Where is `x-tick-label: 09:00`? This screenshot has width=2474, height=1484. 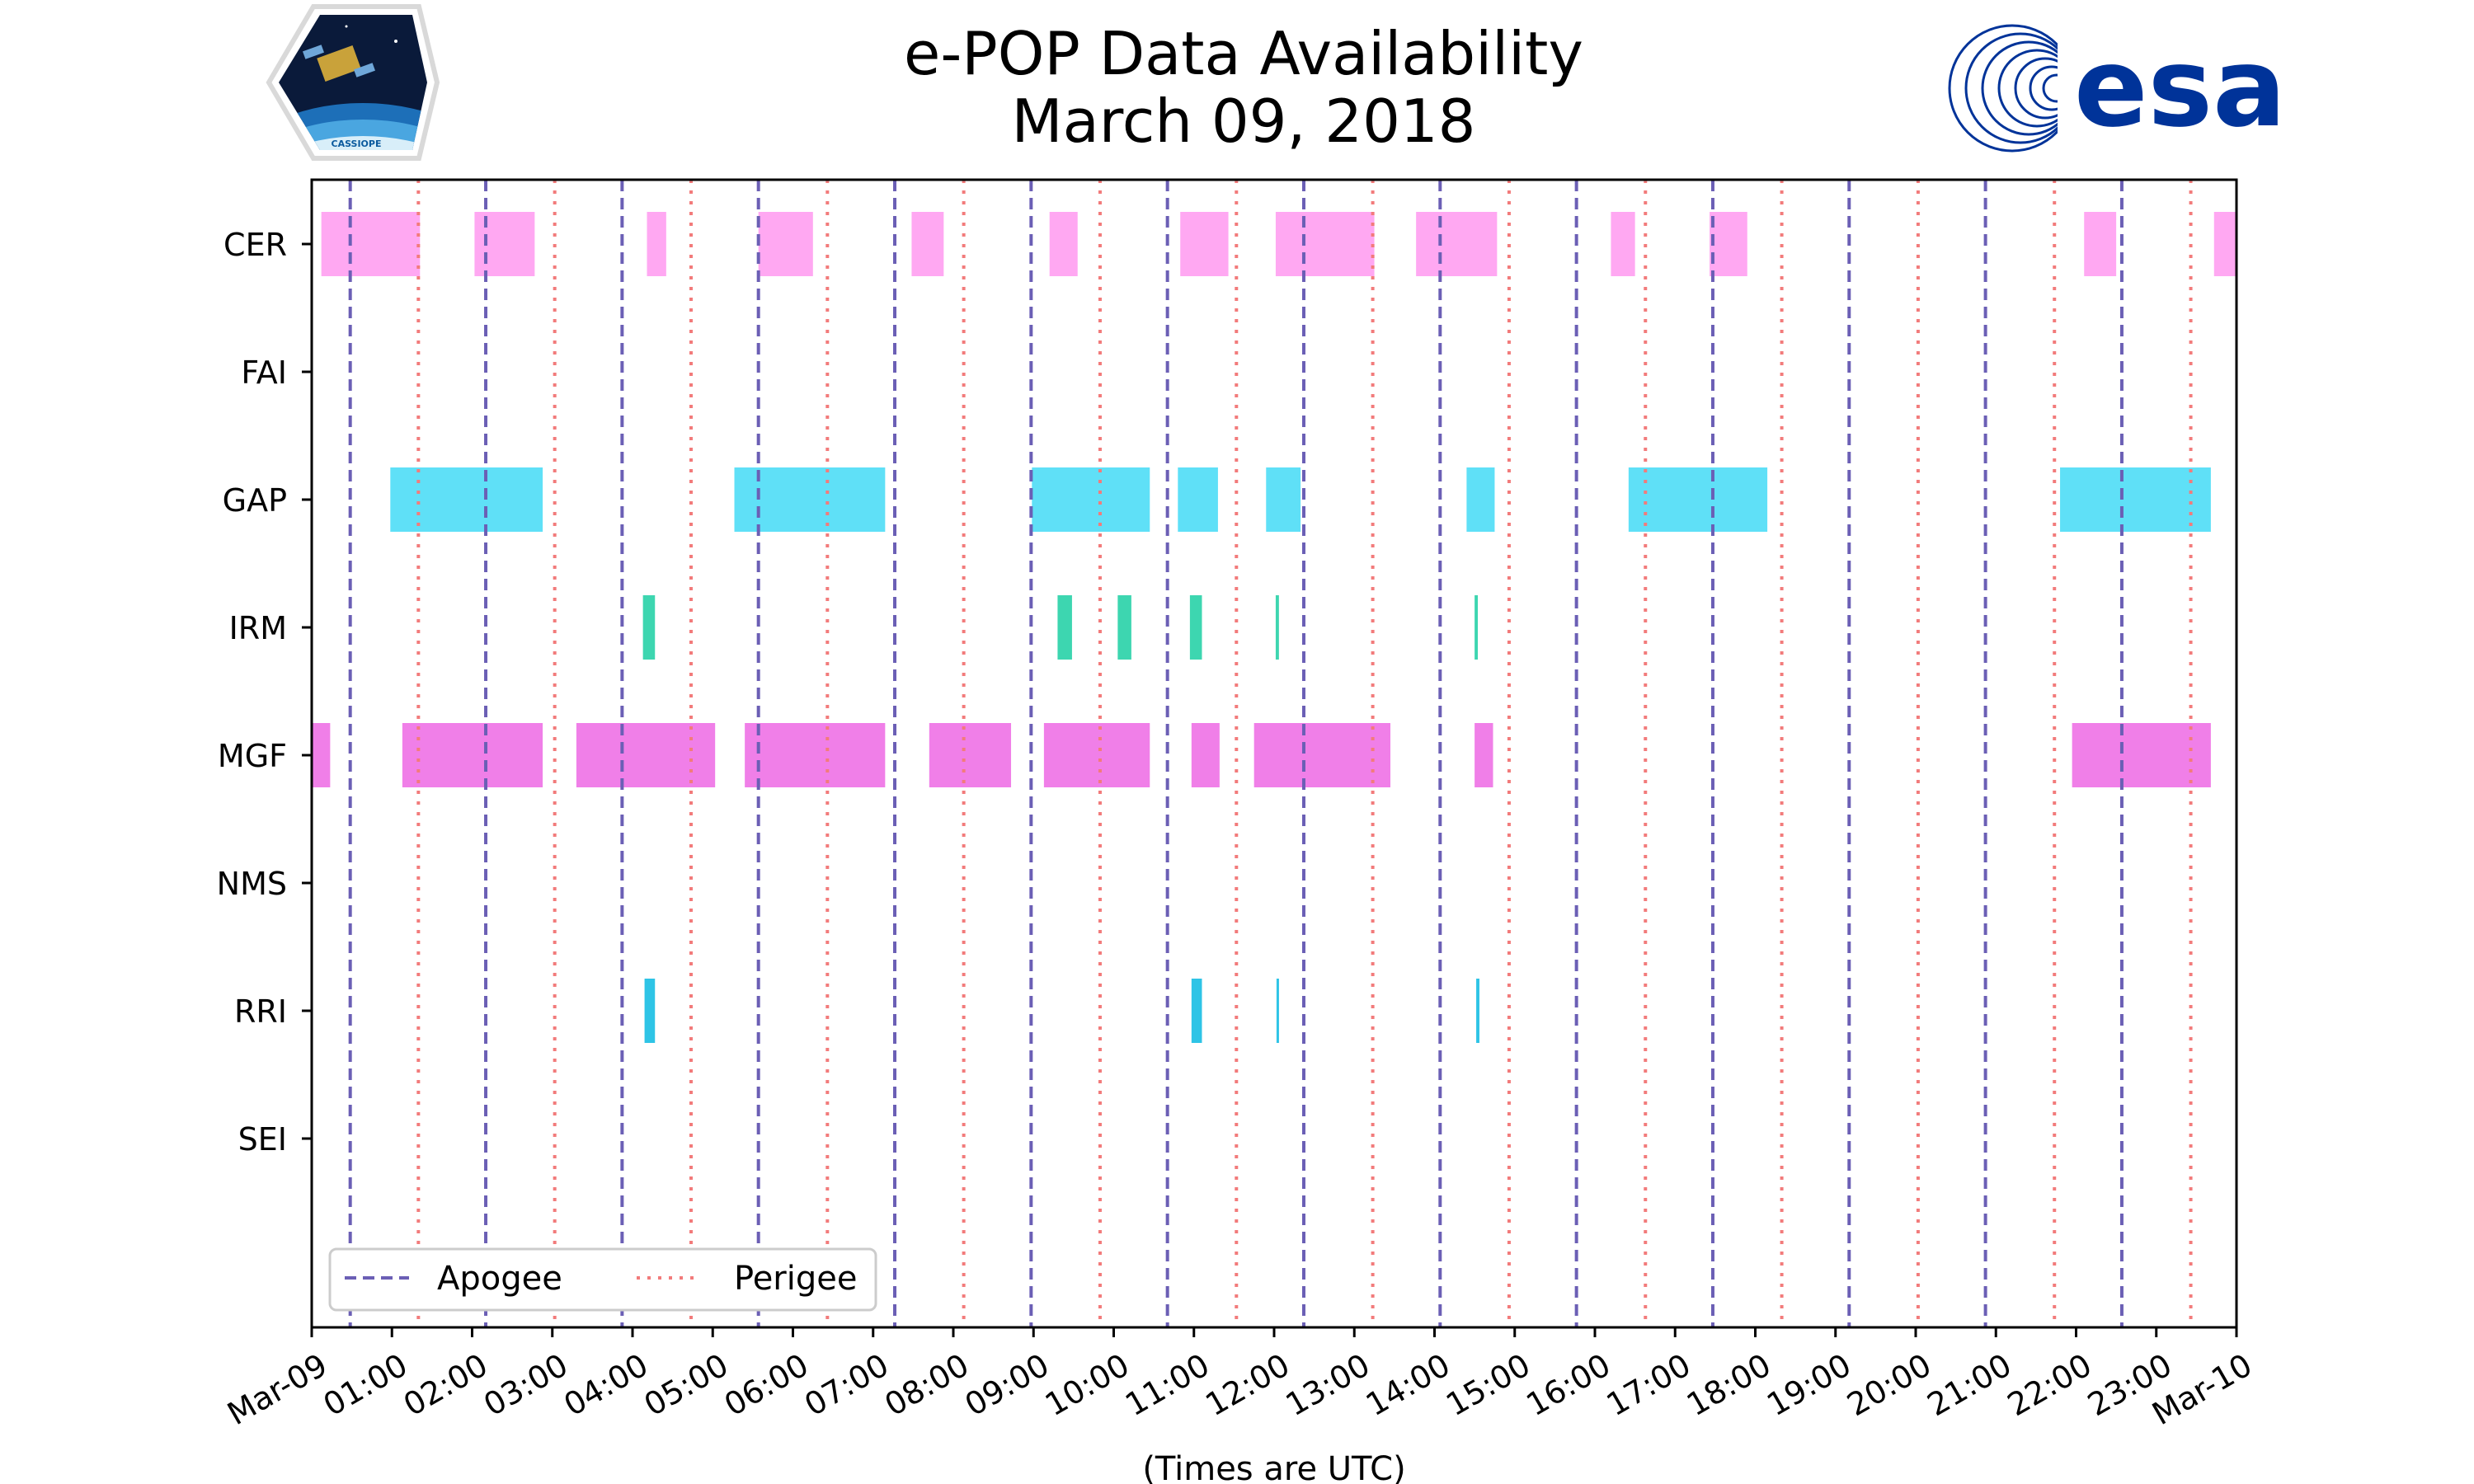 x-tick-label: 09:00 is located at coordinates (1007, 1384).